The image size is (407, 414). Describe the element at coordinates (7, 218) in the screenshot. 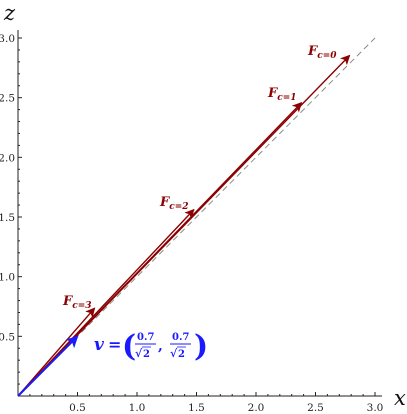

I see `z-tick-label: 1.5` at that location.